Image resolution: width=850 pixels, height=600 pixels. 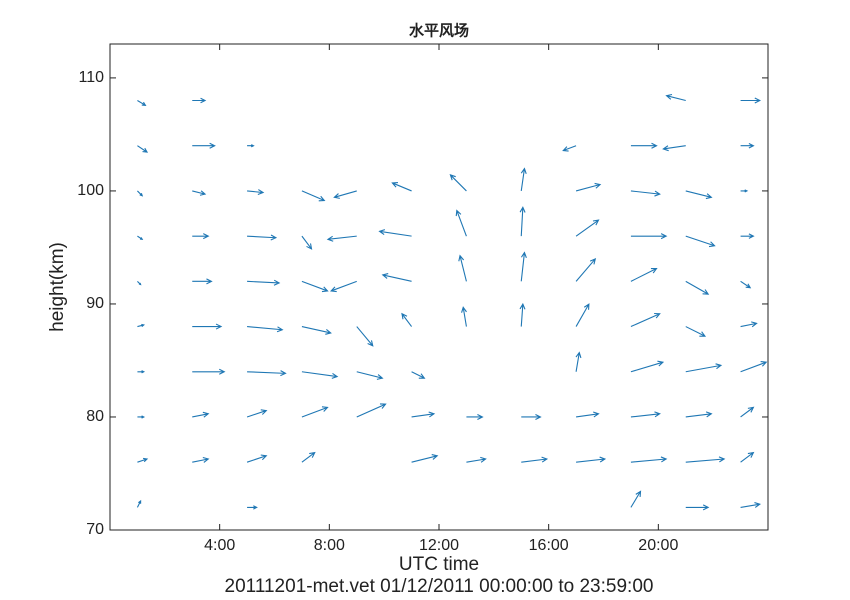 I want to click on x-tick-label: 20:00, so click(x=658, y=545).